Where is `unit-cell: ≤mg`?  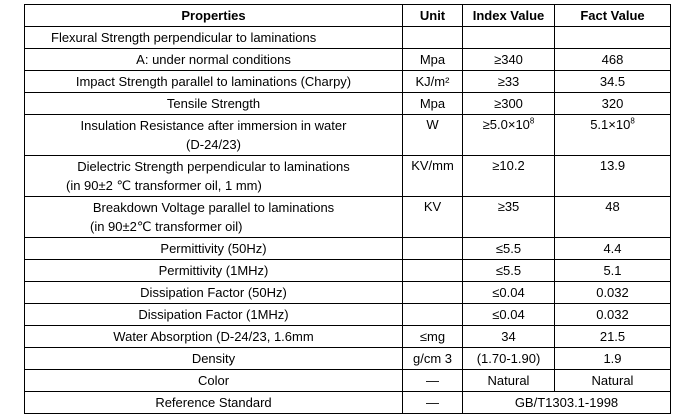 unit-cell: ≤mg is located at coordinates (432, 336).